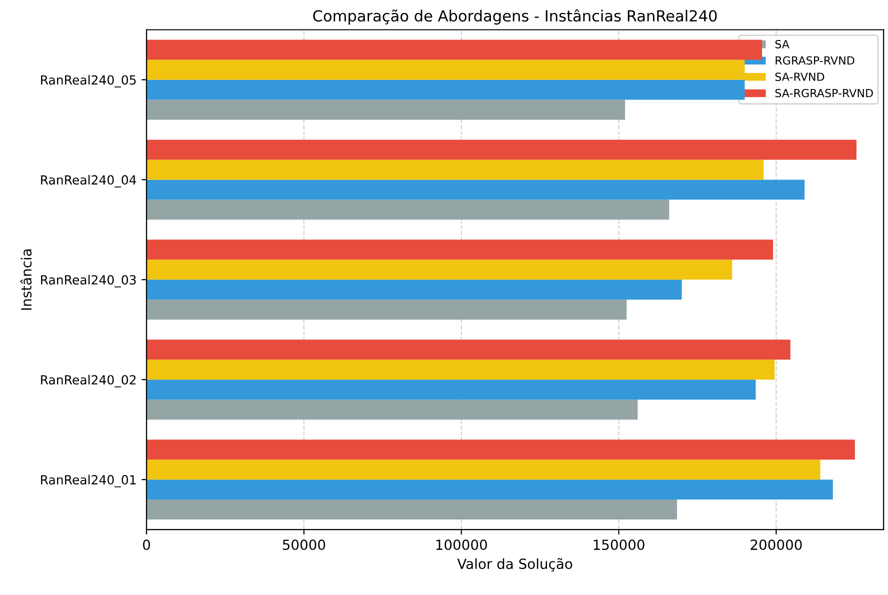 This screenshot has width=888, height=595. Describe the element at coordinates (88, 181) in the screenshot. I see `y-tick-label: RanReal240_04` at that location.